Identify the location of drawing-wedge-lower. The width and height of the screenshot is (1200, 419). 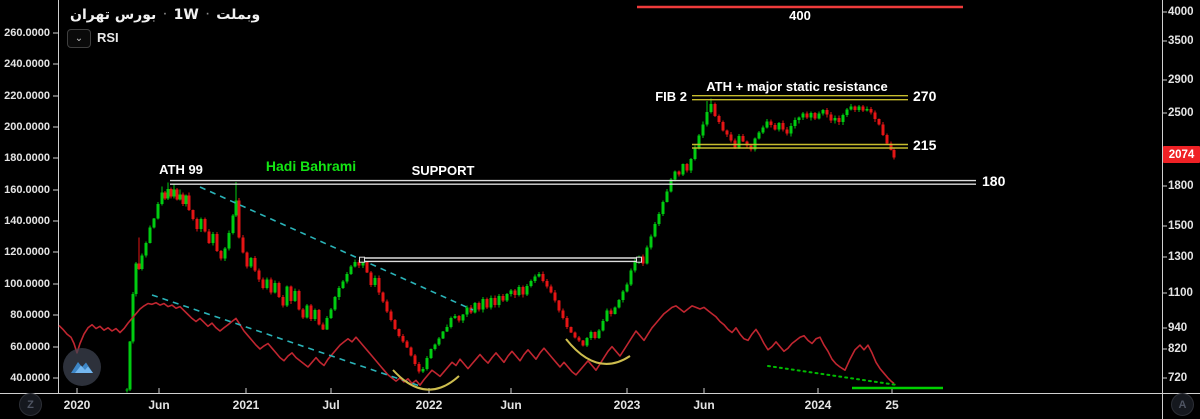
(286, 340).